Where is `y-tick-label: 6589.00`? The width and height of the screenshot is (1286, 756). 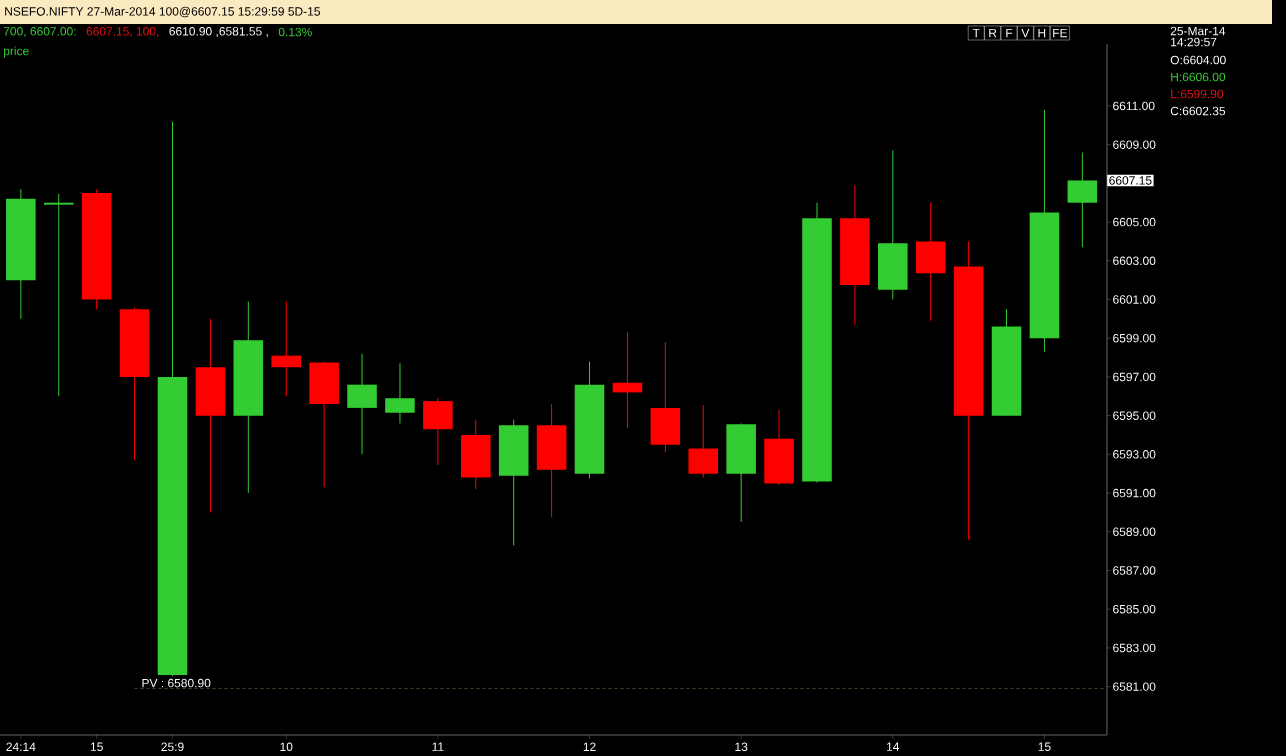
y-tick-label: 6589.00 is located at coordinates (1134, 532).